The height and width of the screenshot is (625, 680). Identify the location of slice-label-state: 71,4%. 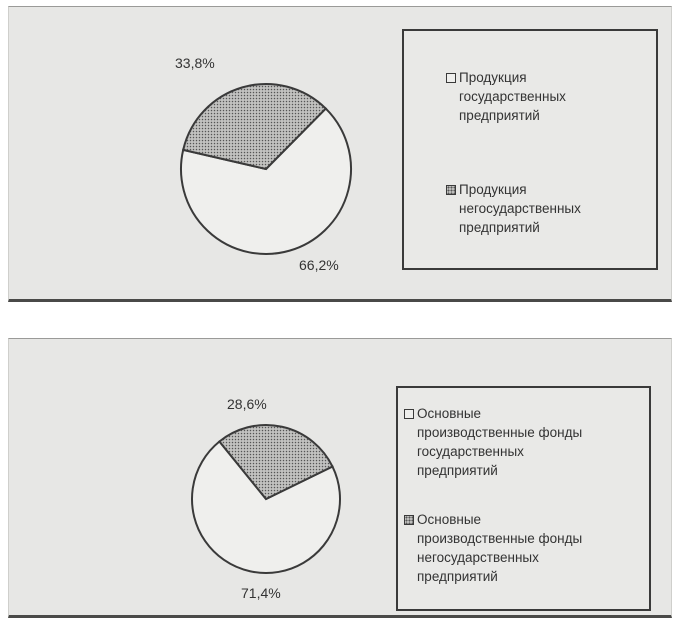
(261, 593).